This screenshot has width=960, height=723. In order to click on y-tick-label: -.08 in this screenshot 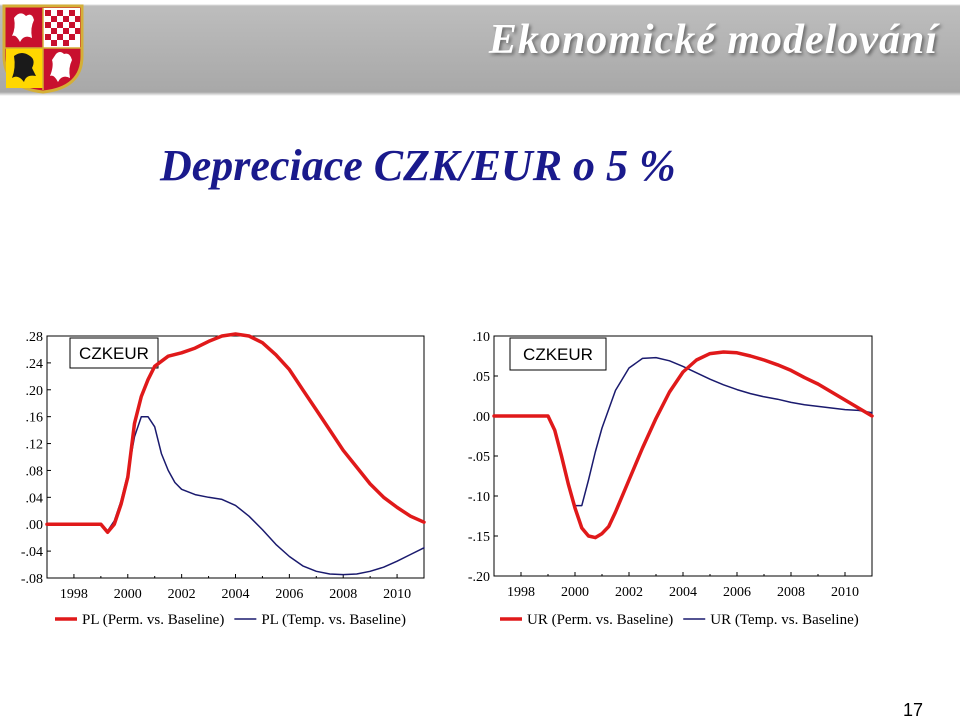, I will do `click(32, 579)`.